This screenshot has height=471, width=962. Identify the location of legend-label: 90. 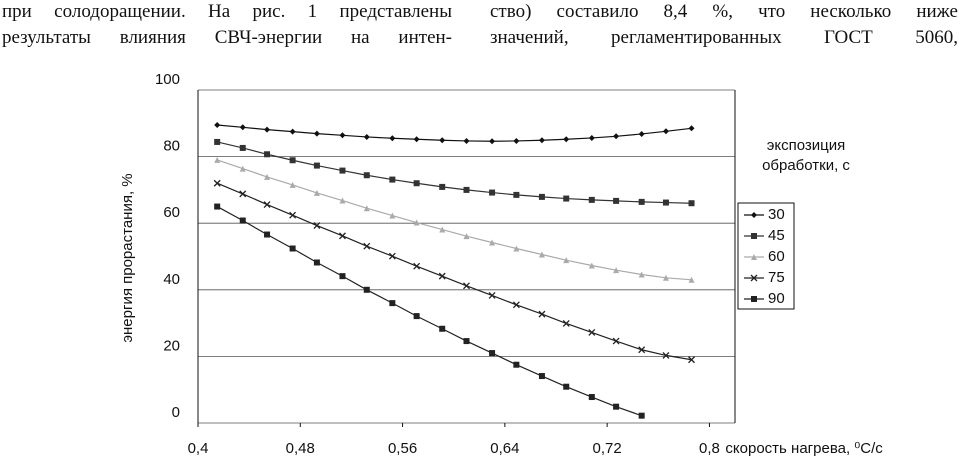
(776, 298).